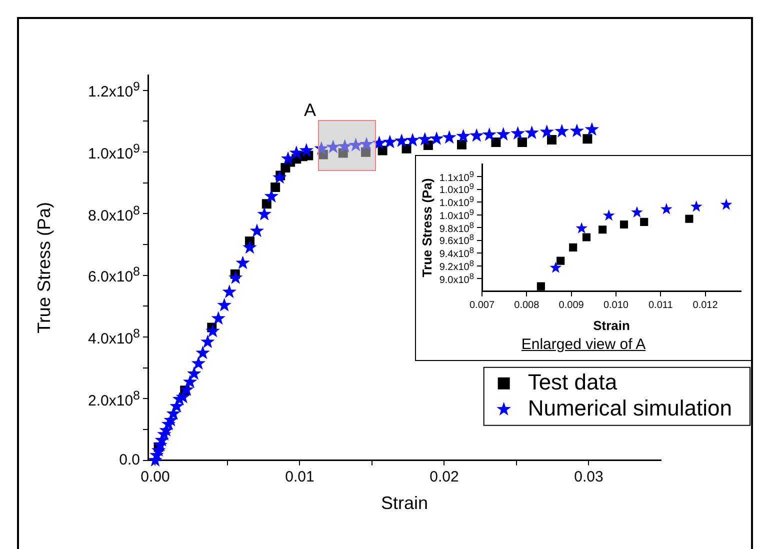  What do you see at coordinates (456, 278) in the screenshot?
I see `y-tick-label: 9.0x10$^{8}$` at bounding box center [456, 278].